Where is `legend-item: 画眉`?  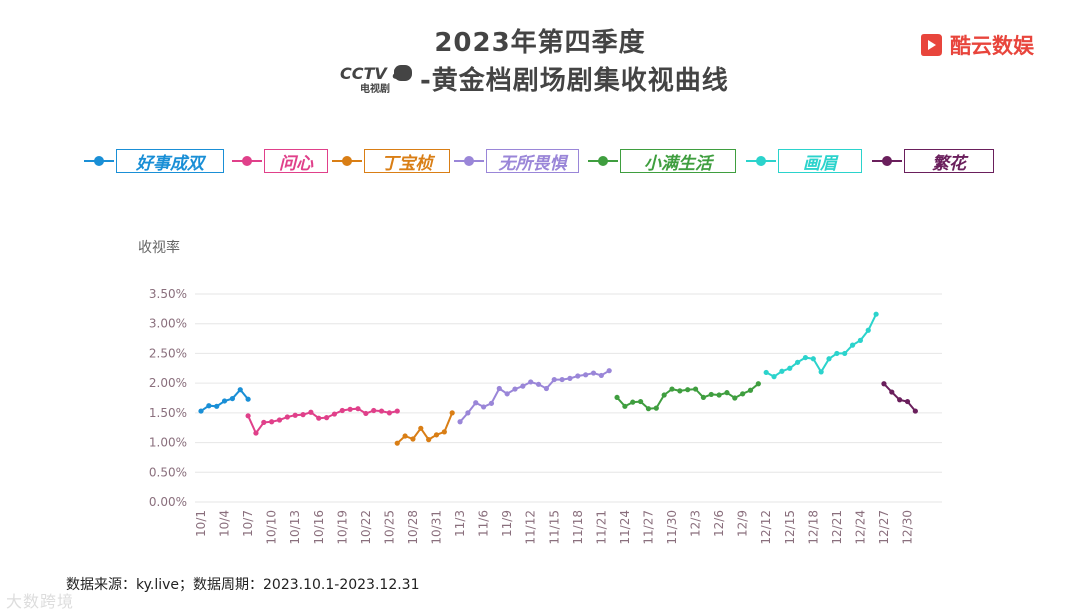 legend-item: 画眉 is located at coordinates (804, 161).